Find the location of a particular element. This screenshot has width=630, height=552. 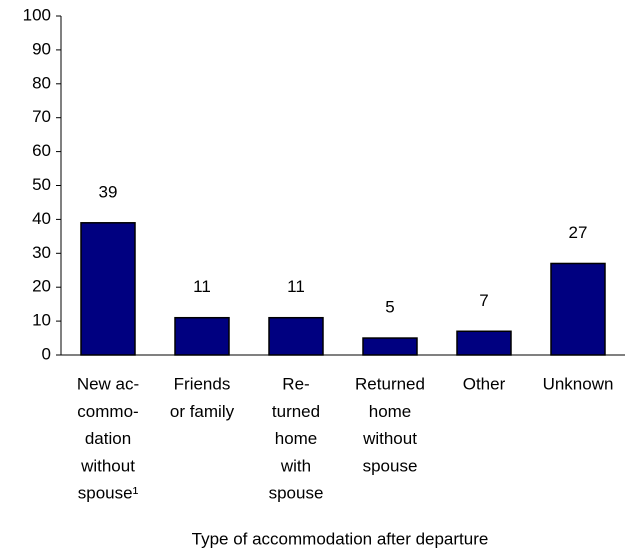

x-tick-label: Friends is located at coordinates (202, 383).